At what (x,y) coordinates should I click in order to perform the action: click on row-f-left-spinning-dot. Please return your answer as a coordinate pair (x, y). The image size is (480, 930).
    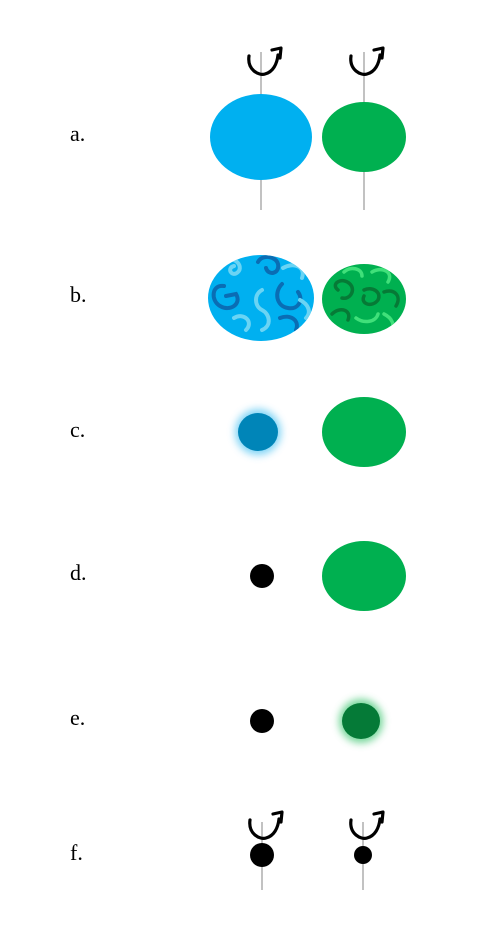
    Looking at the image, I should click on (266, 851).